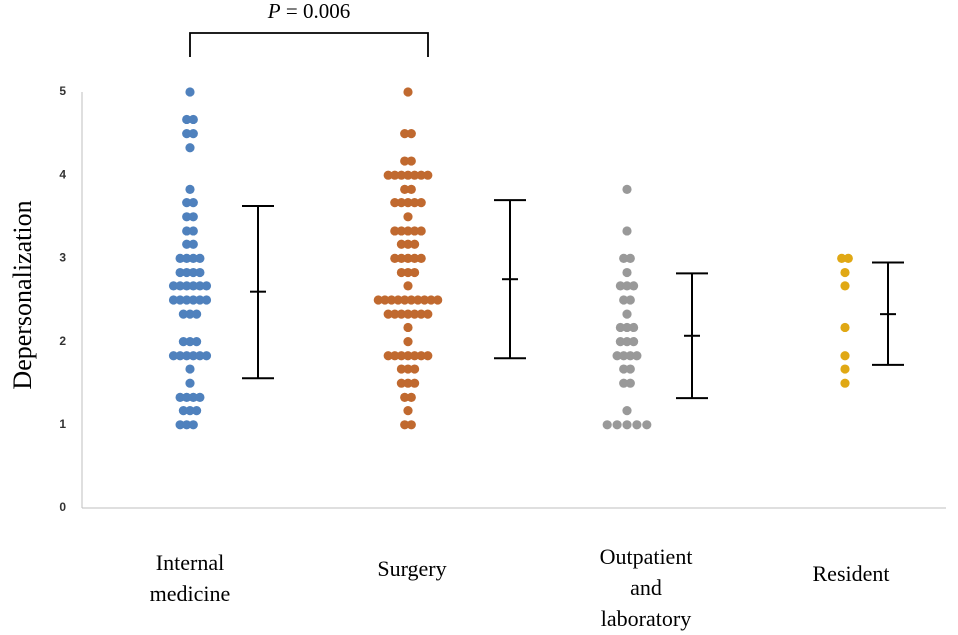  I want to click on category-label: and, so click(646, 587).